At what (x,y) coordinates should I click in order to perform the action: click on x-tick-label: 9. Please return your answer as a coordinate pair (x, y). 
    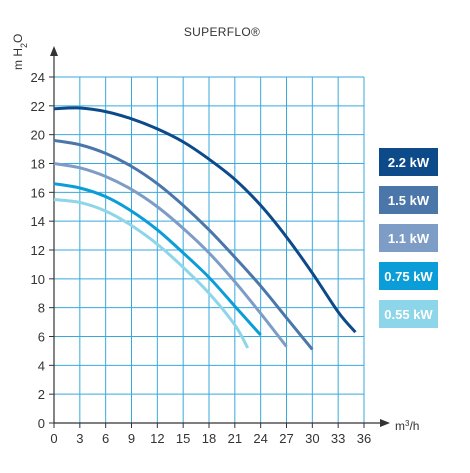
    Looking at the image, I should click on (131, 438).